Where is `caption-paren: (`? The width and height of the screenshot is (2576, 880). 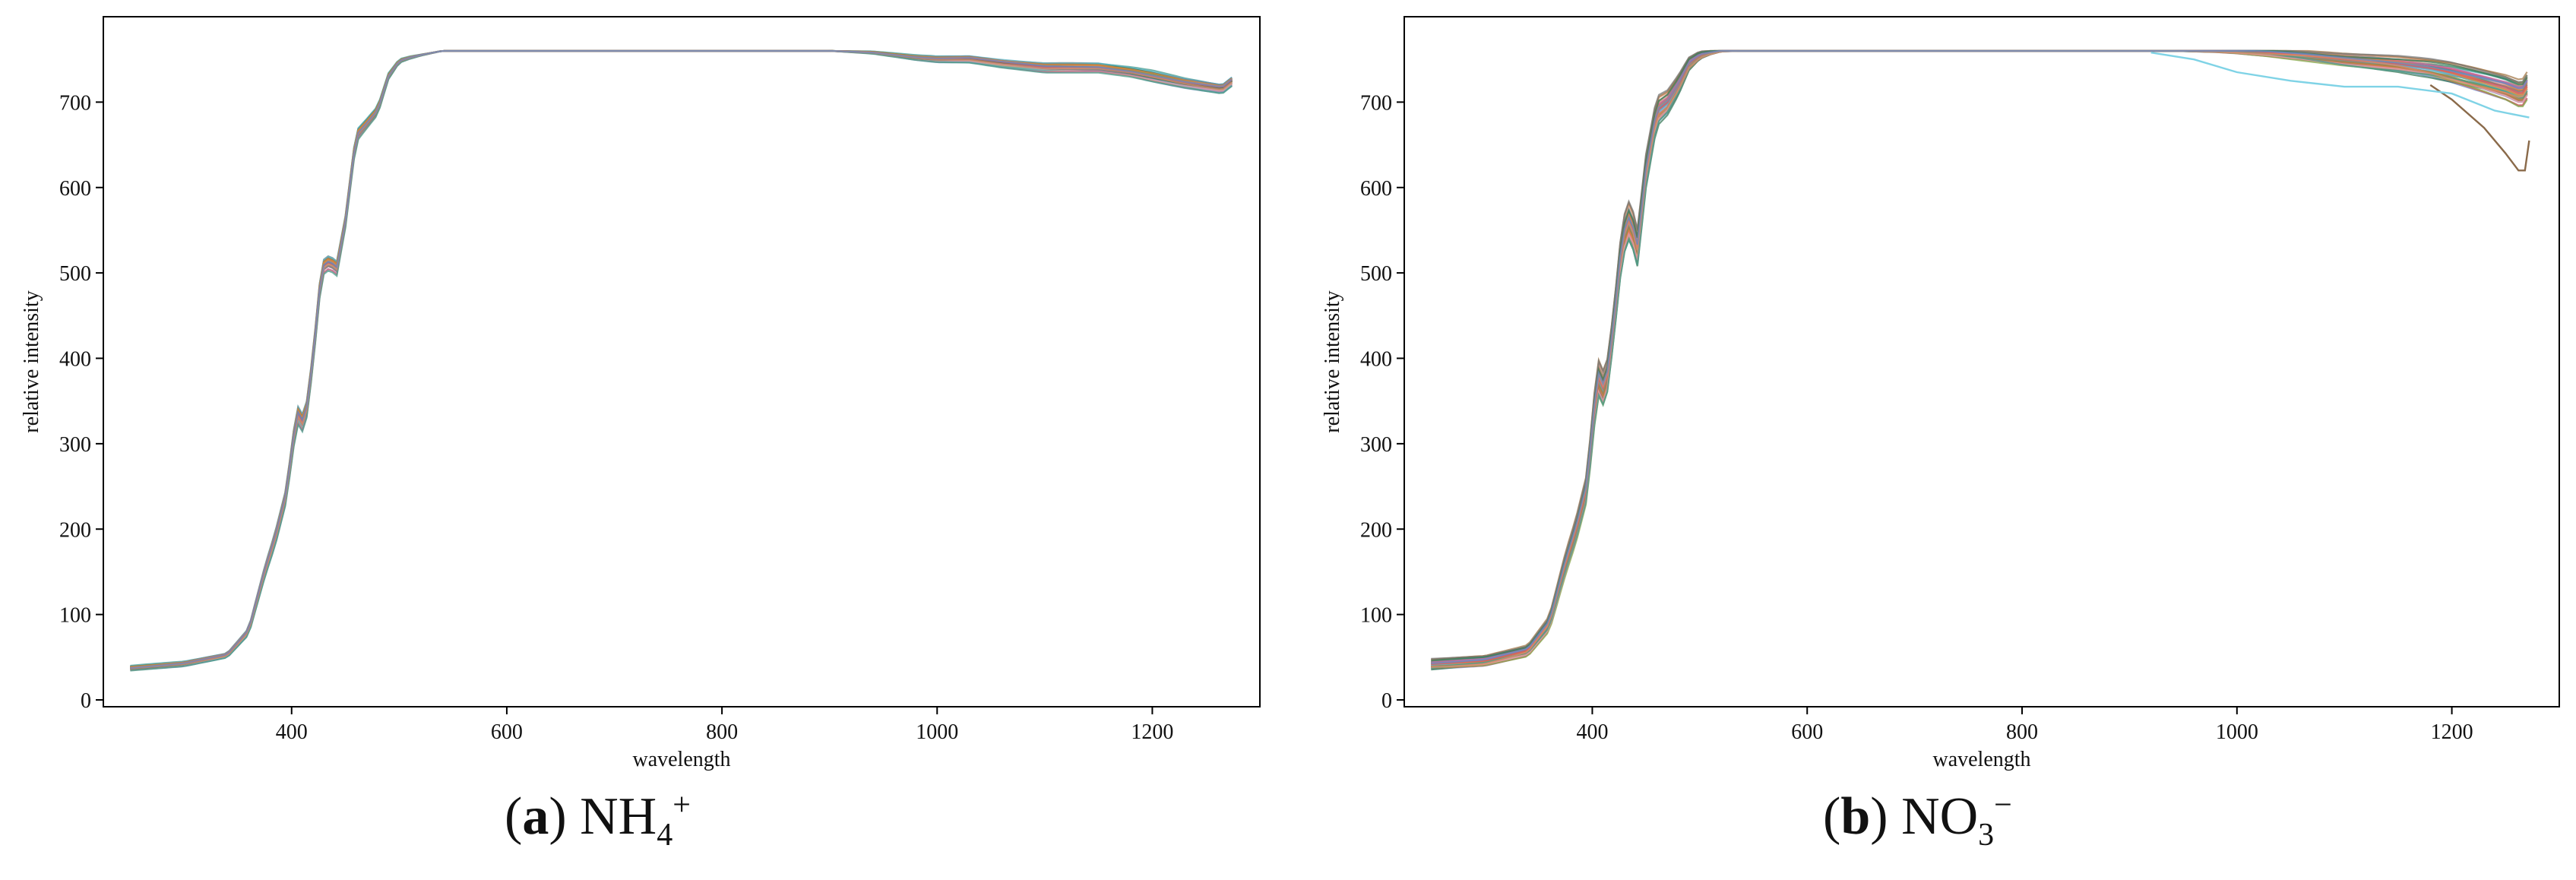
caption-paren: ( is located at coordinates (514, 816).